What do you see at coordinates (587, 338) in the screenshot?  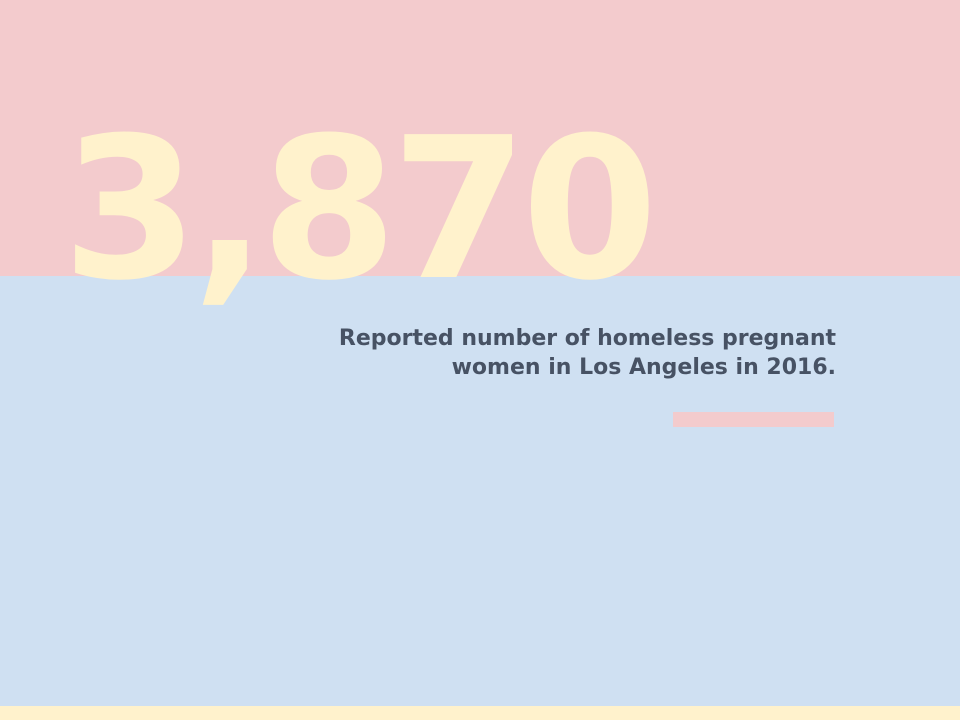 I see `caption-line-1: Reported number of homeless pregnant` at bounding box center [587, 338].